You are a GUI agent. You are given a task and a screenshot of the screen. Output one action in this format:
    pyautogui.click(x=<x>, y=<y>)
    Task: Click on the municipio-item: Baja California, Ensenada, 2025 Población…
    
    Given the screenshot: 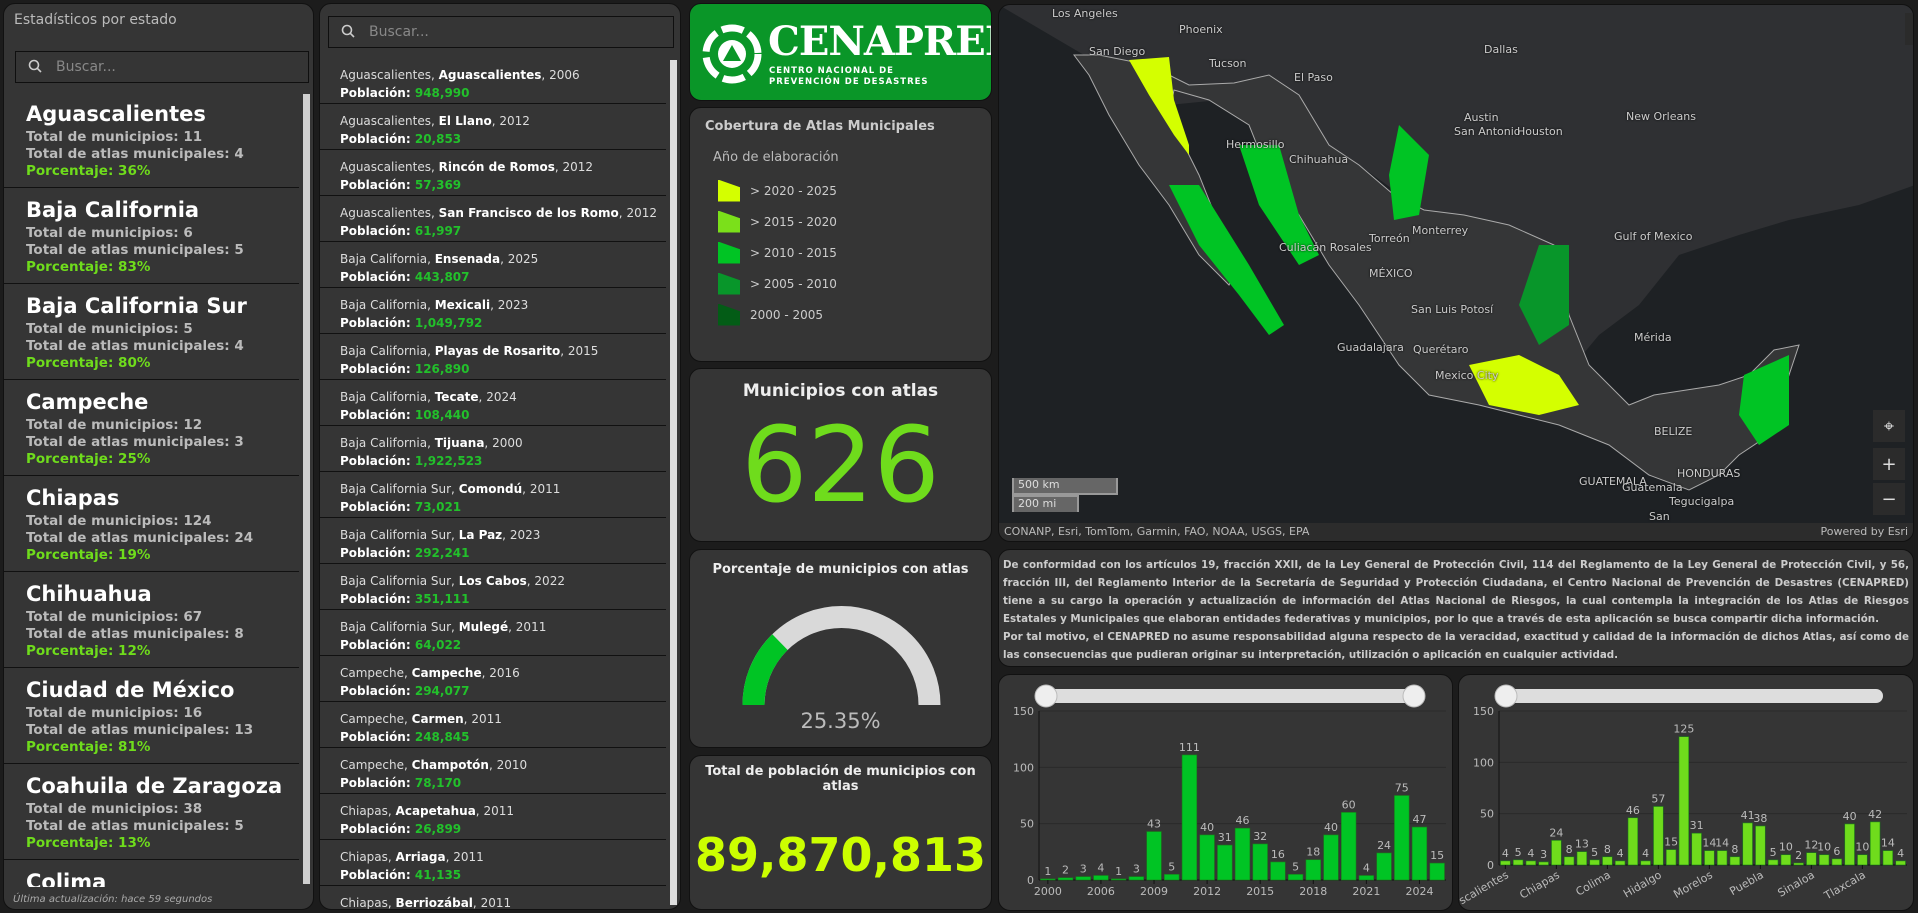 What is the action you would take?
    pyautogui.click(x=493, y=265)
    